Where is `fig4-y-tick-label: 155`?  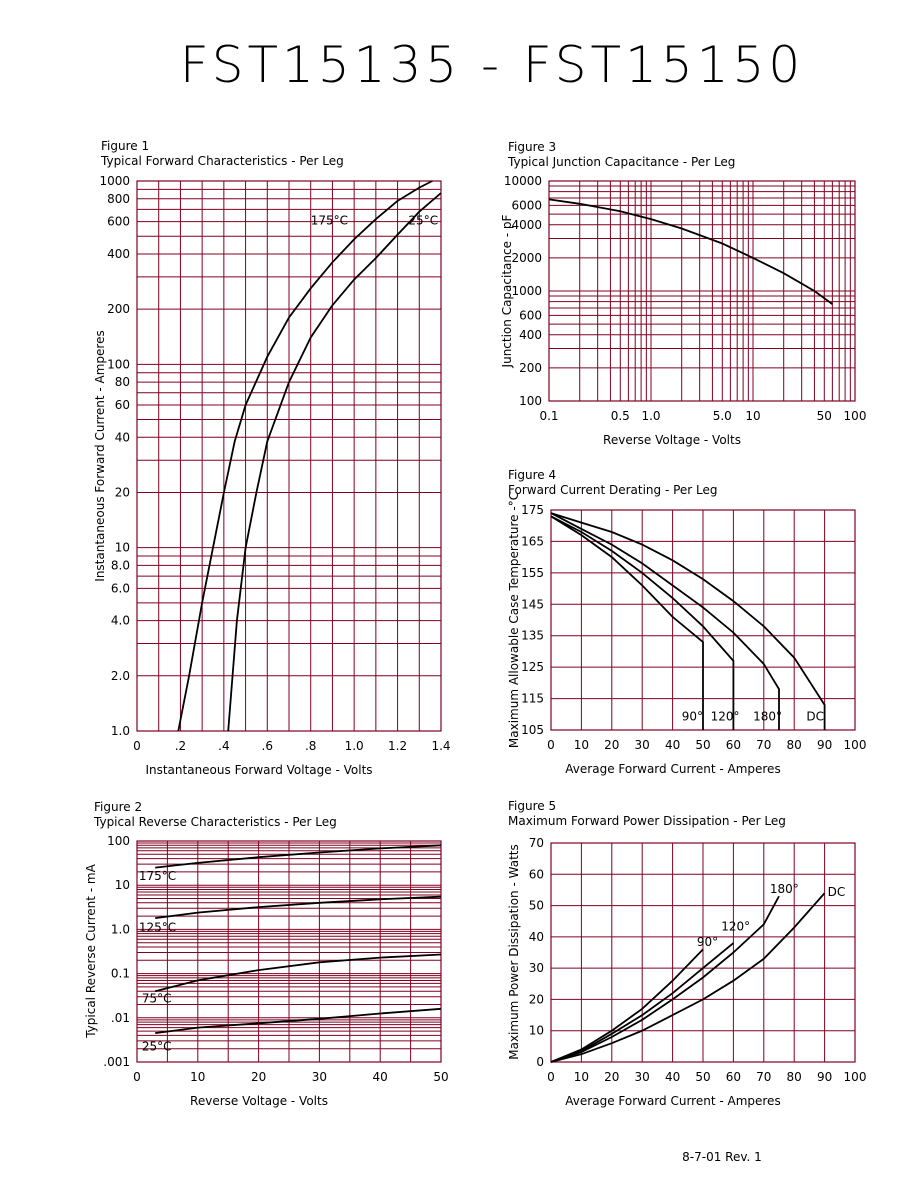 fig4-y-tick-label: 155 is located at coordinates (532, 573).